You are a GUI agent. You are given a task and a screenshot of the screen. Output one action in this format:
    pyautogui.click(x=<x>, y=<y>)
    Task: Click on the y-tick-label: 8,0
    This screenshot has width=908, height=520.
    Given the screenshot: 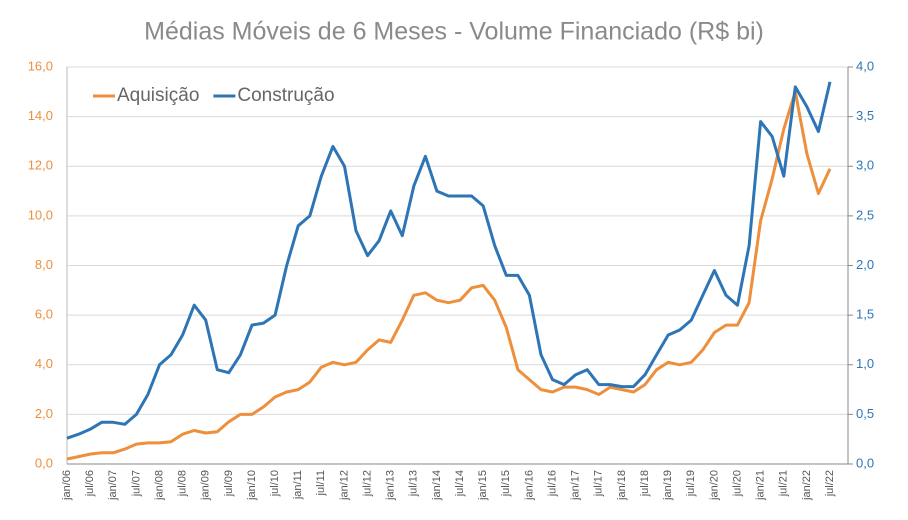 What is the action you would take?
    pyautogui.click(x=44, y=264)
    